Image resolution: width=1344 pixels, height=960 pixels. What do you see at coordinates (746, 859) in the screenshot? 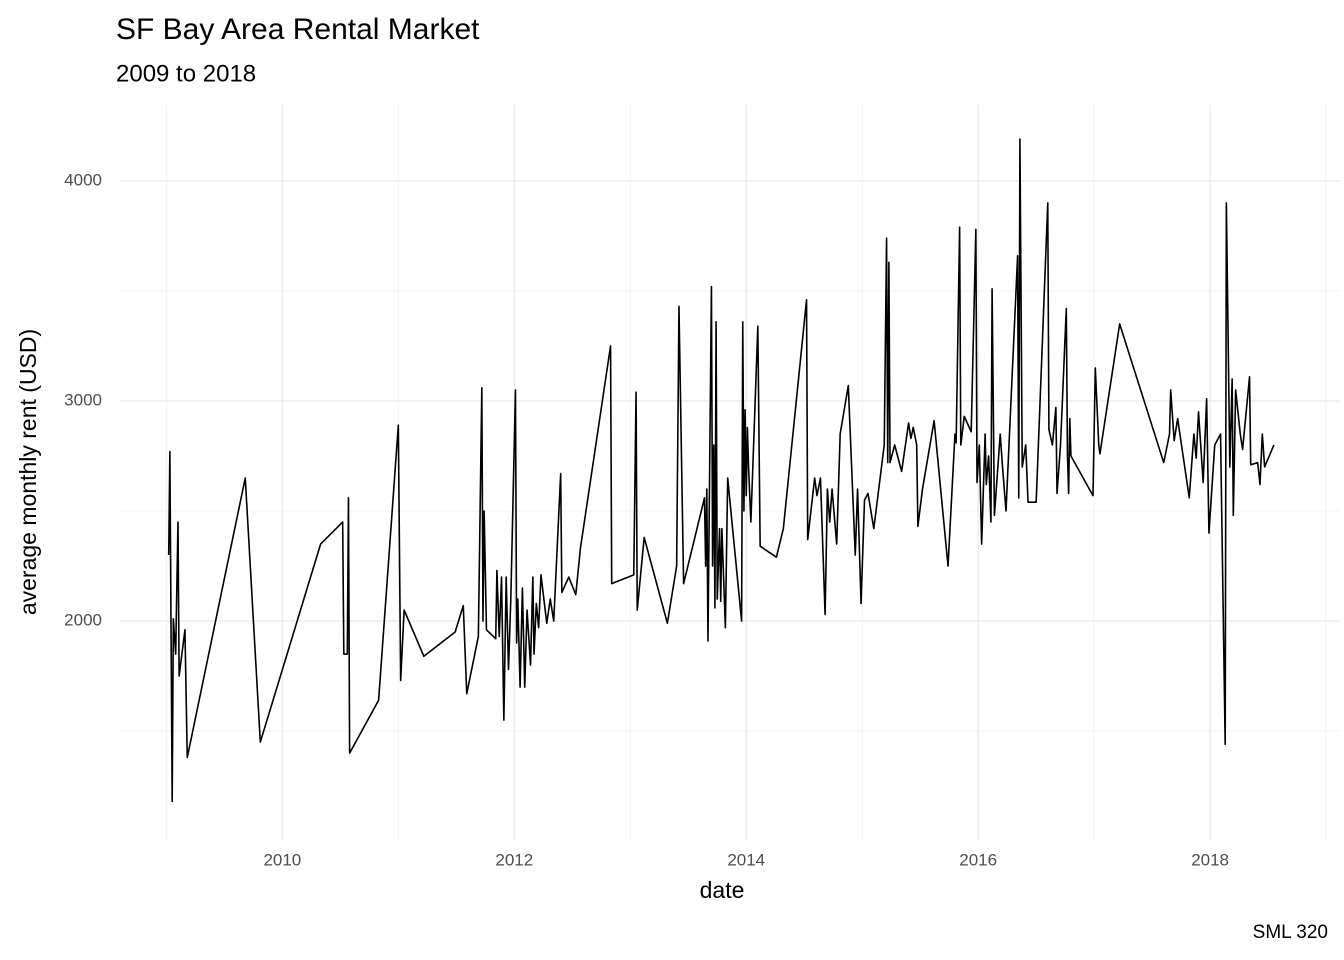
I see `x-tick-label: 2014` at bounding box center [746, 859].